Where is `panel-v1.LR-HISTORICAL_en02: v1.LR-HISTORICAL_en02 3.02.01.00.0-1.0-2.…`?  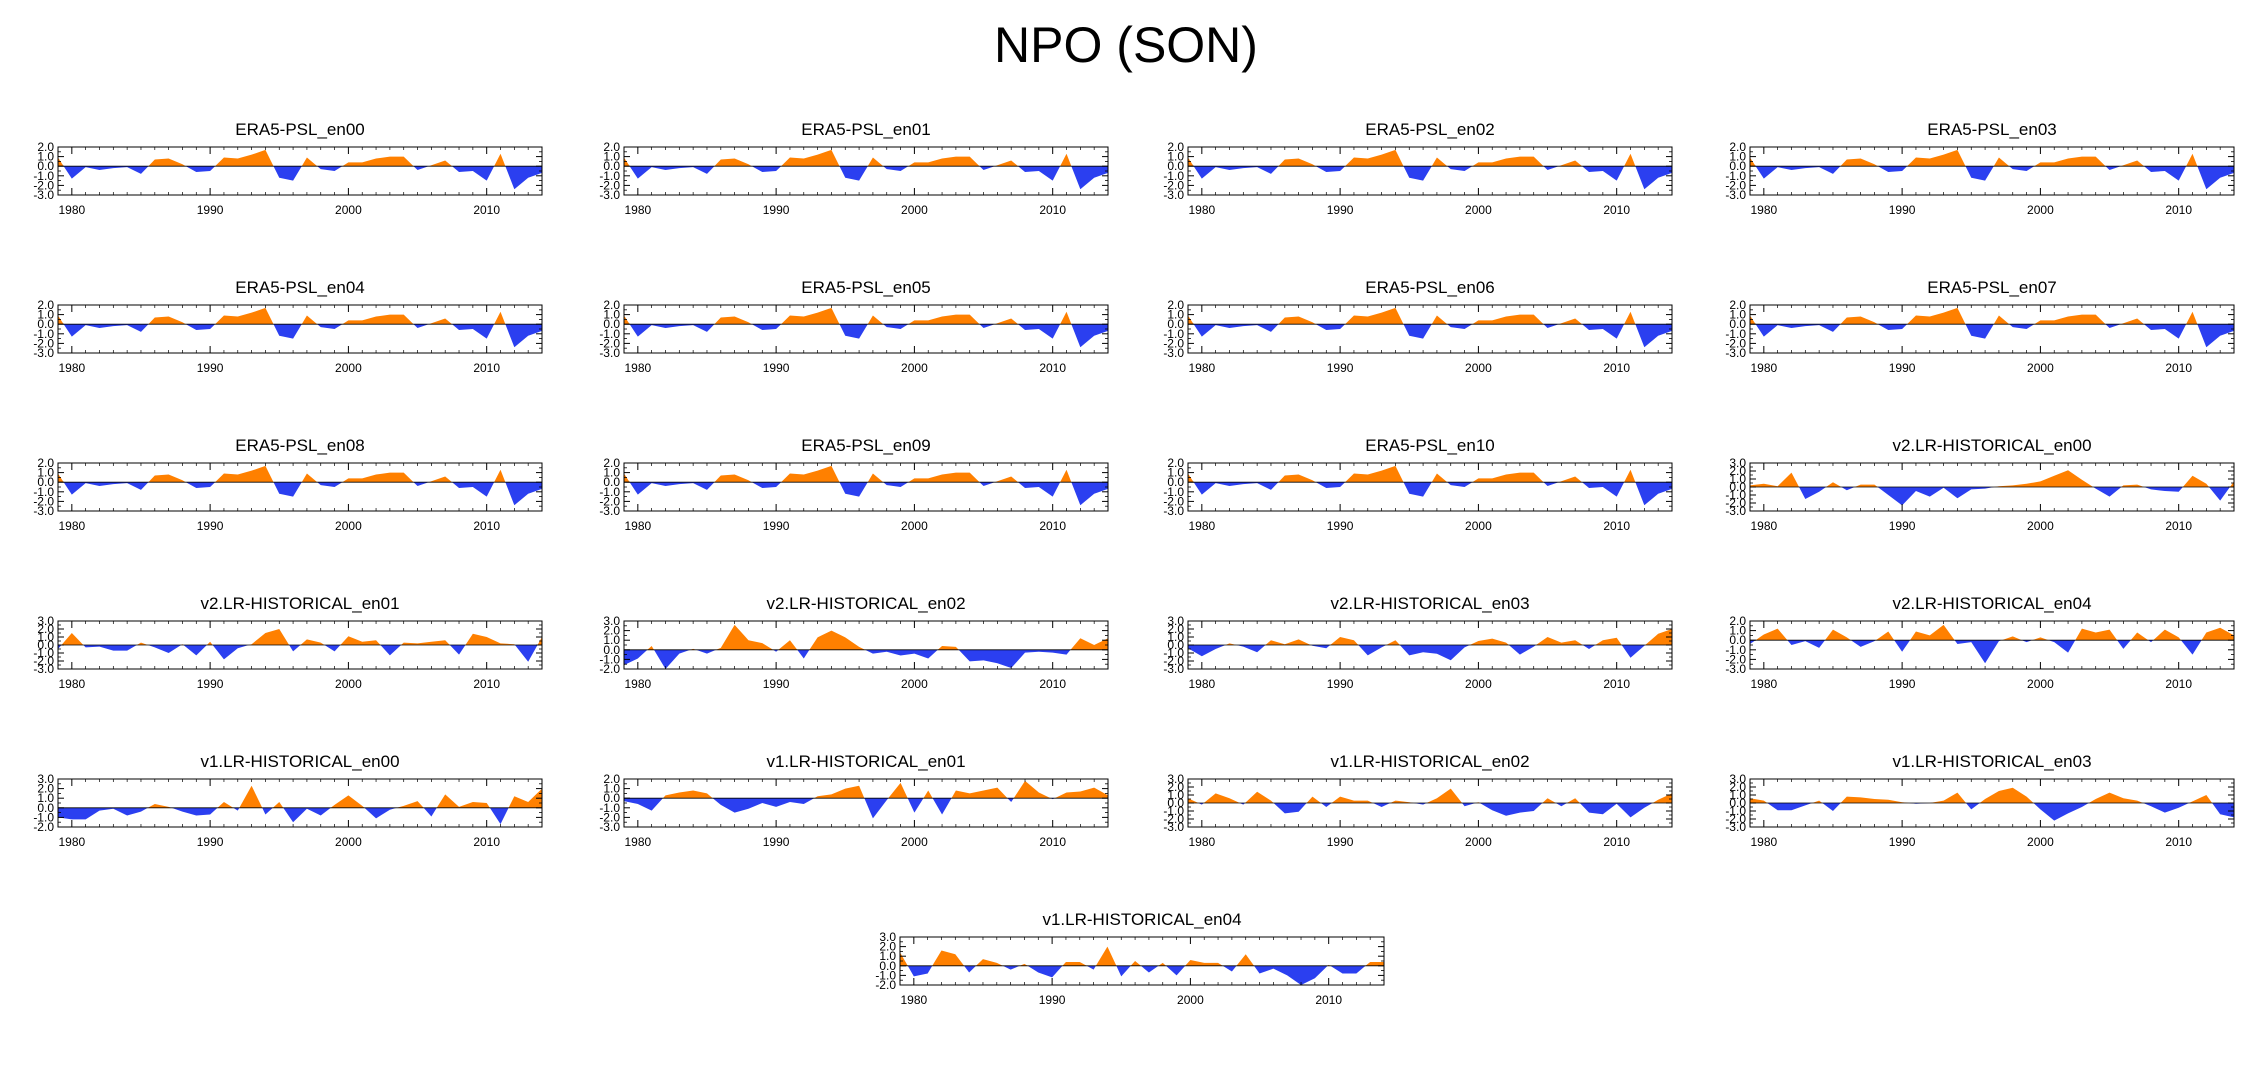
panel-v1.LR-HISTORICAL_en02: v1.LR-HISTORICAL_en02 3.02.01.00.0-1.0-2.… is located at coordinates (1418, 800).